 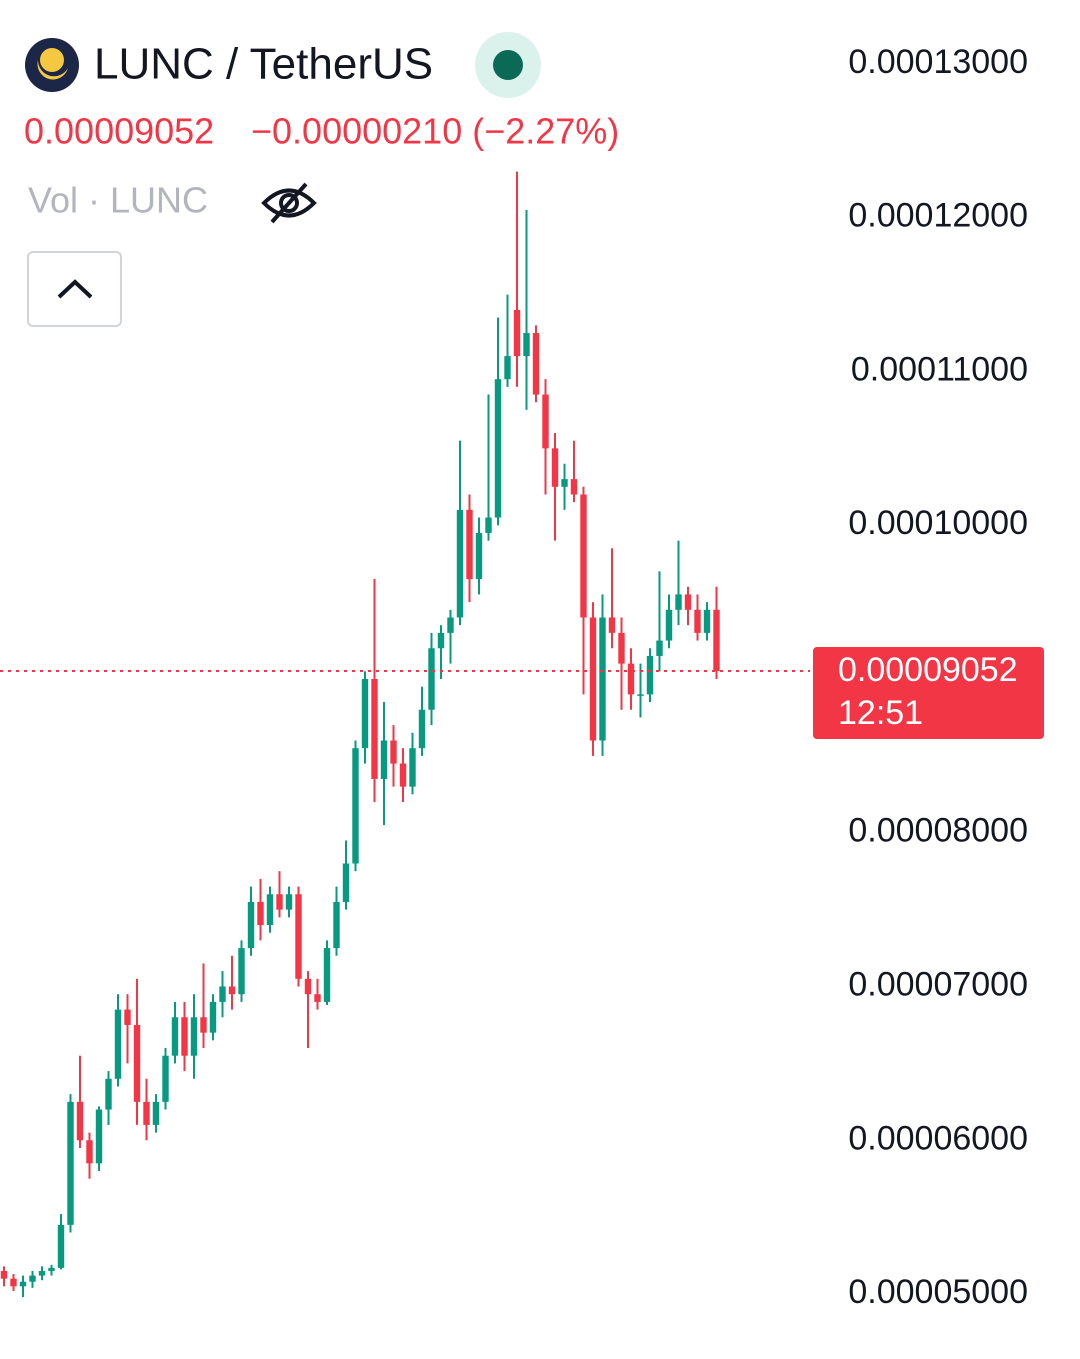 What do you see at coordinates (928, 693) in the screenshot?
I see `last-price-box` at bounding box center [928, 693].